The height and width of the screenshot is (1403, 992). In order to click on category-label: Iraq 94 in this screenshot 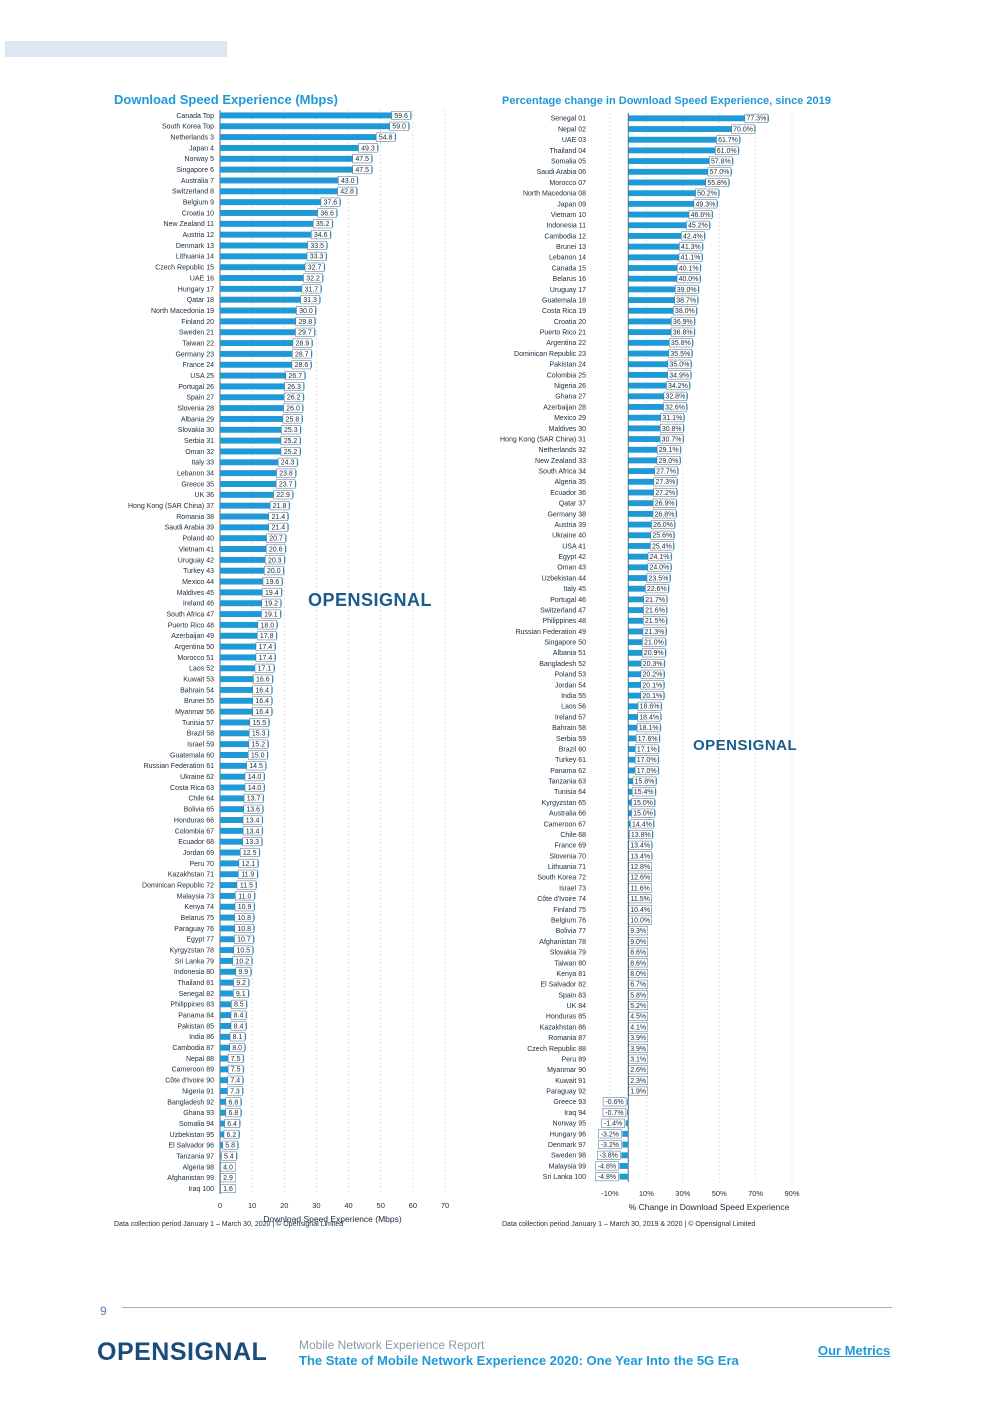, I will do `click(575, 1113)`.